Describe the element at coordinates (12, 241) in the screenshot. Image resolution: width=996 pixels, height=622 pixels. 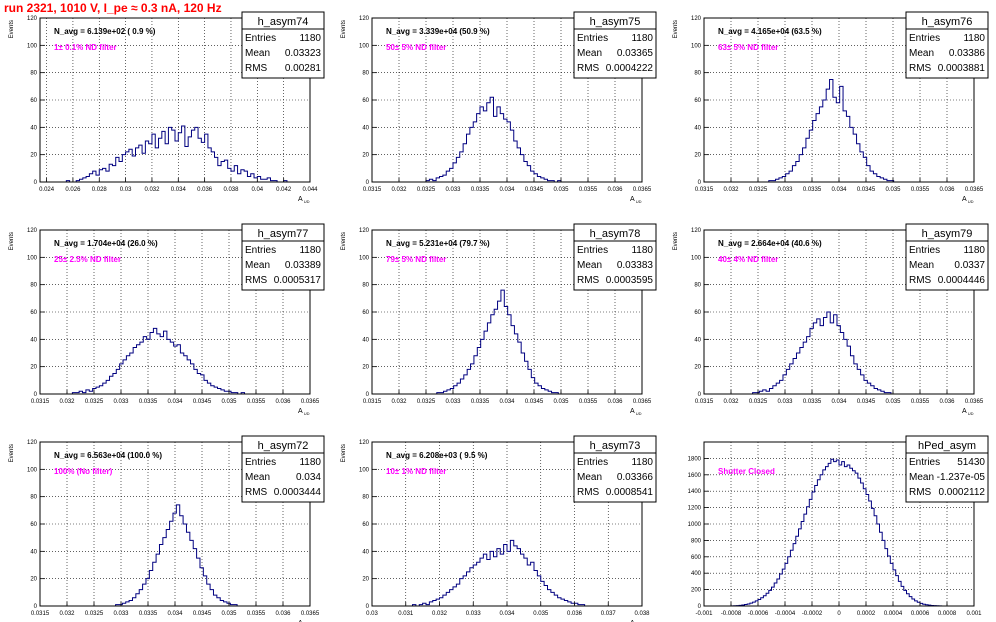
I see `y-axis-label: Events` at that location.